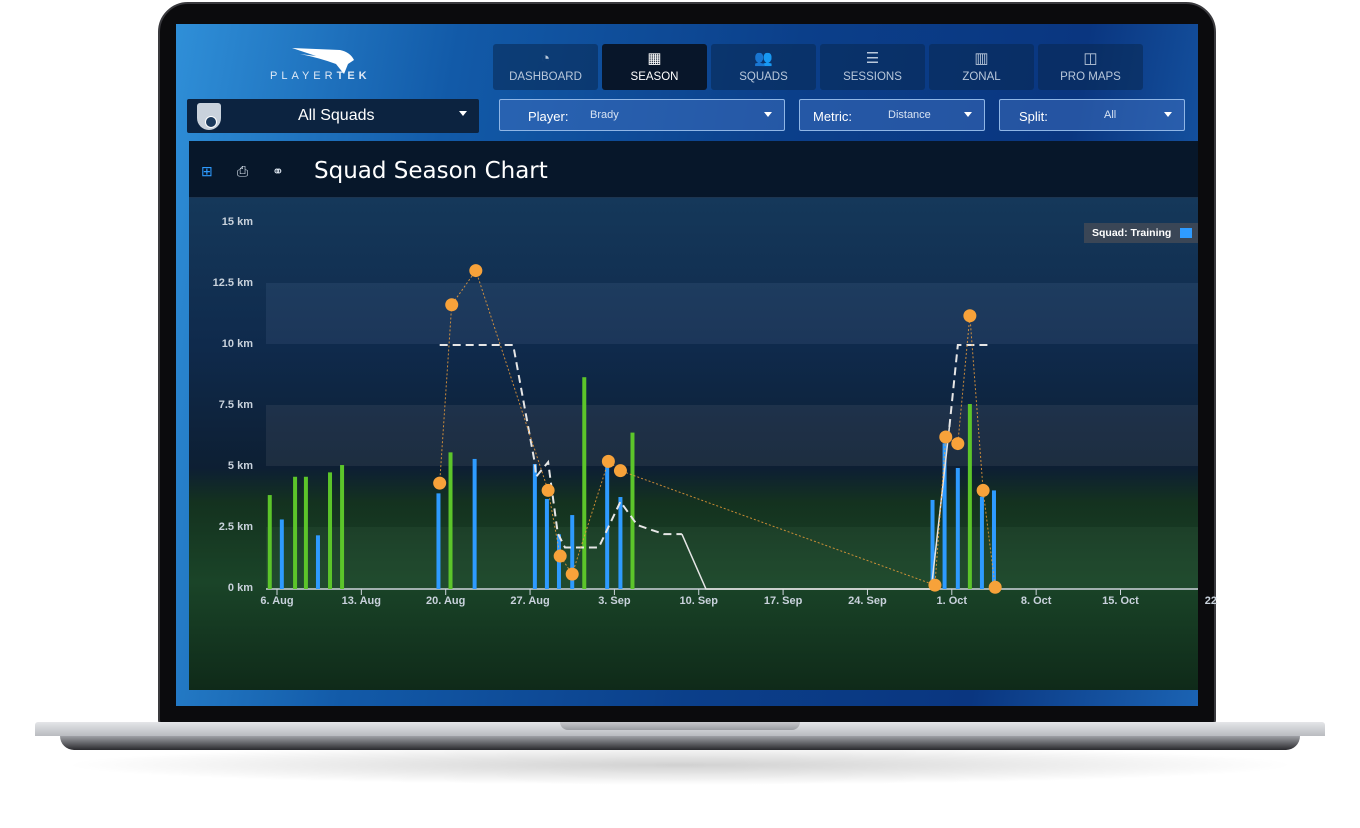 The image size is (1360, 828). What do you see at coordinates (240, 466) in the screenshot?
I see `y-tick-label: 5 km` at bounding box center [240, 466].